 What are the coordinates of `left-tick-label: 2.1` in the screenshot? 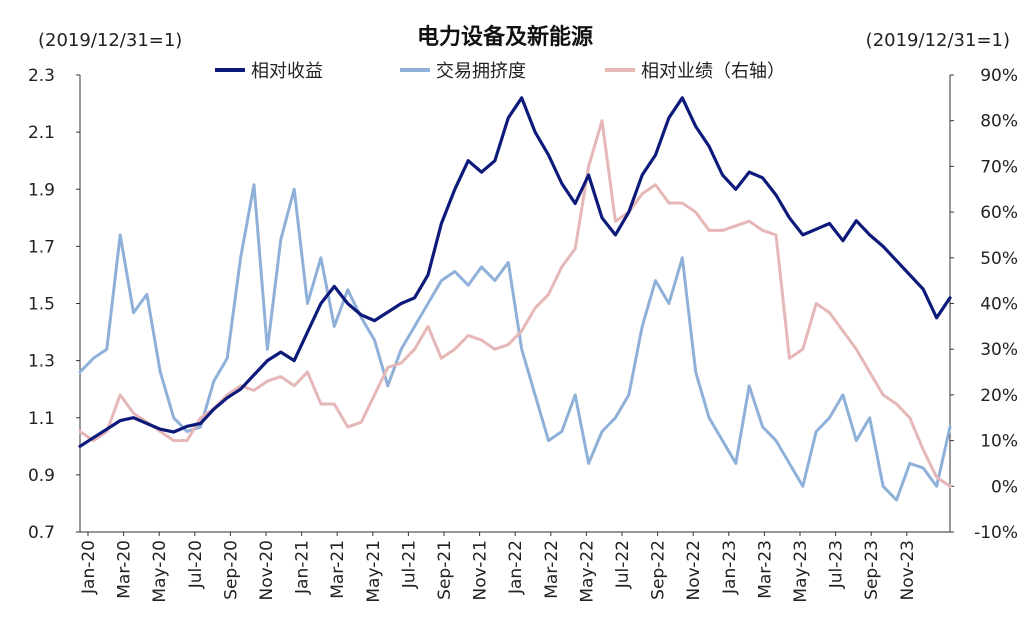 It's located at (41, 133).